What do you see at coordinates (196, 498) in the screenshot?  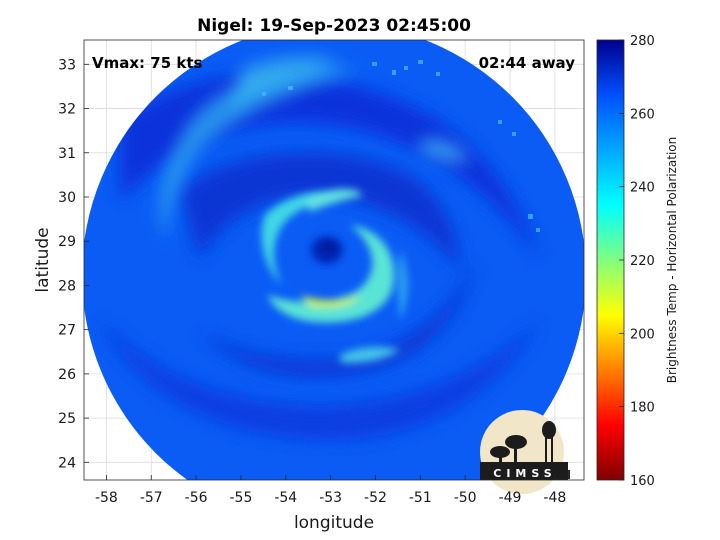 I see `x-tick-label: -56` at bounding box center [196, 498].